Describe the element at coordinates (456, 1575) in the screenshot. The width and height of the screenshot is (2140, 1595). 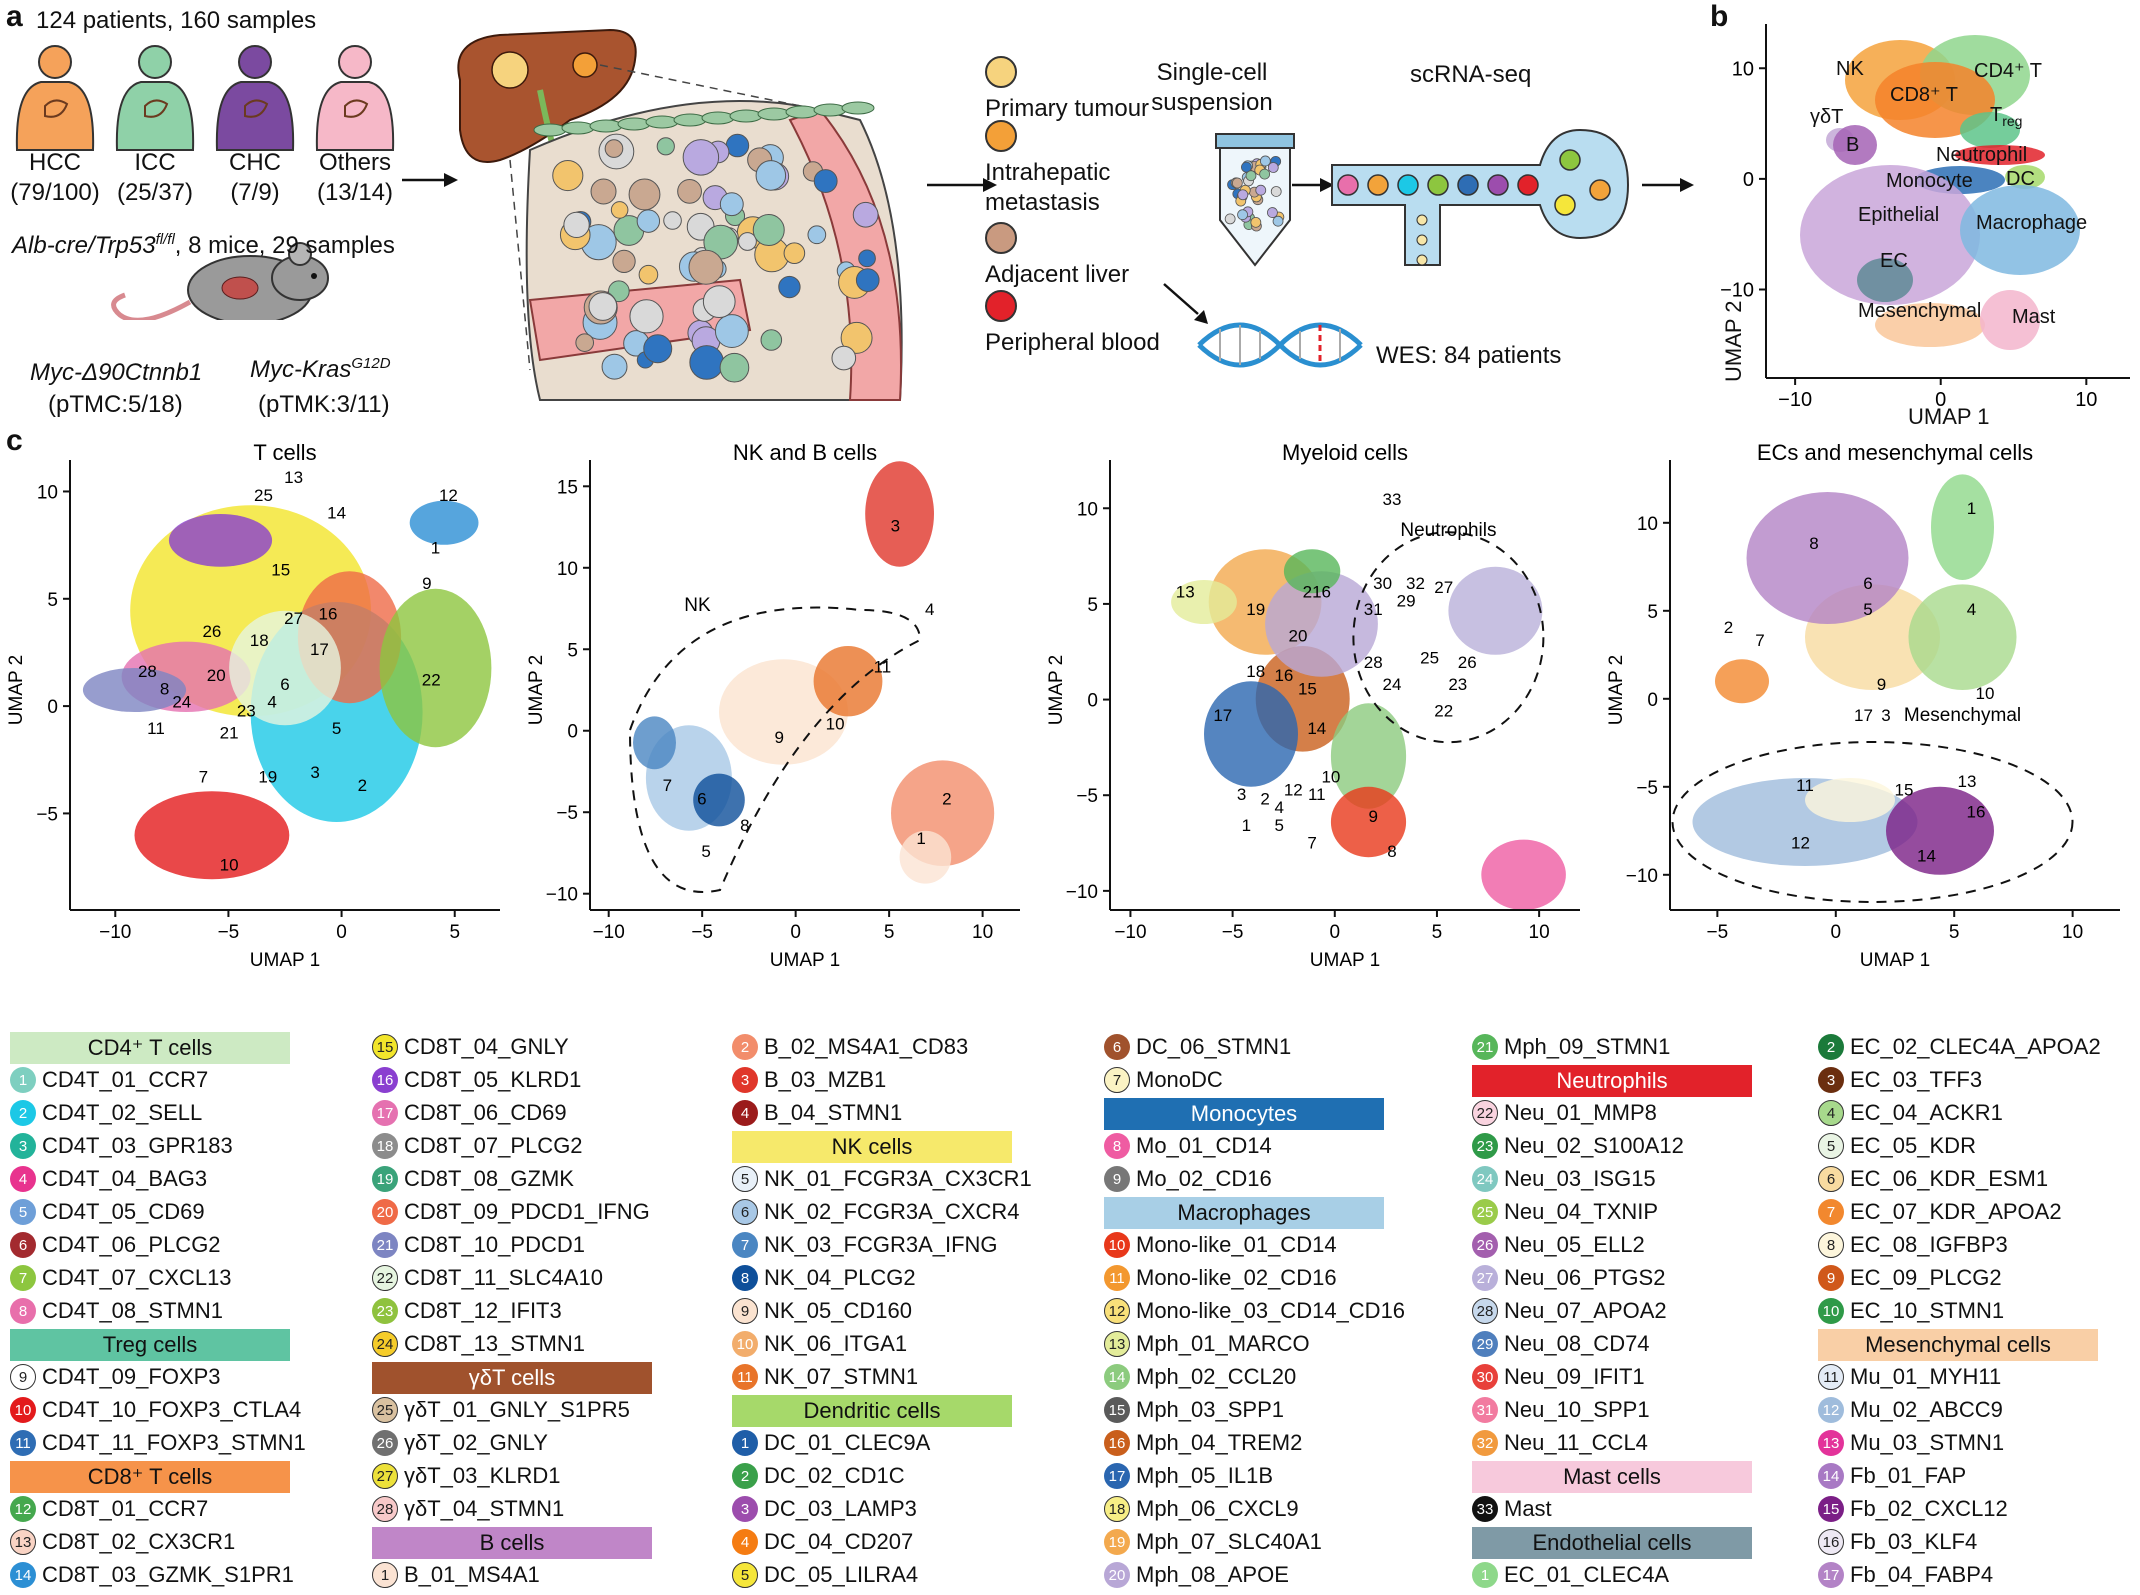
I see `legend-item: 1 B_01_MS4A1` at that location.